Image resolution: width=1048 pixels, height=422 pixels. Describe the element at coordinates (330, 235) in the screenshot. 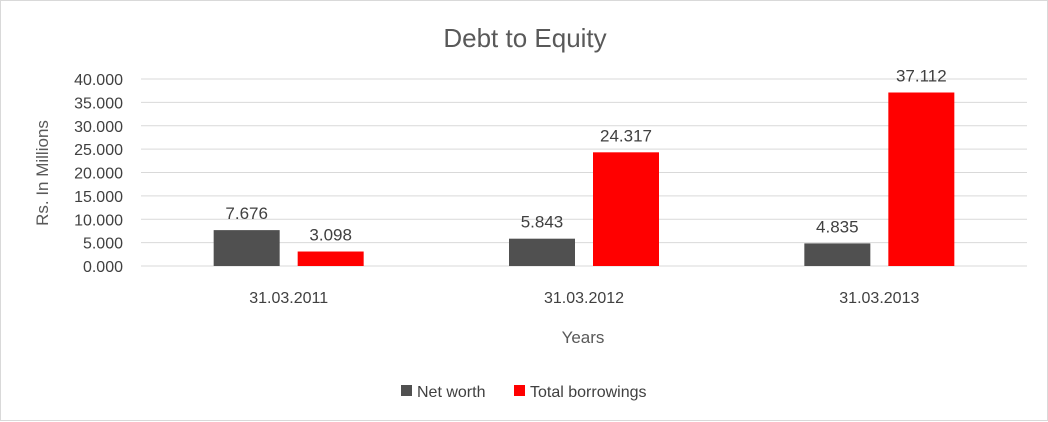

I see `data-label: 3.098` at that location.